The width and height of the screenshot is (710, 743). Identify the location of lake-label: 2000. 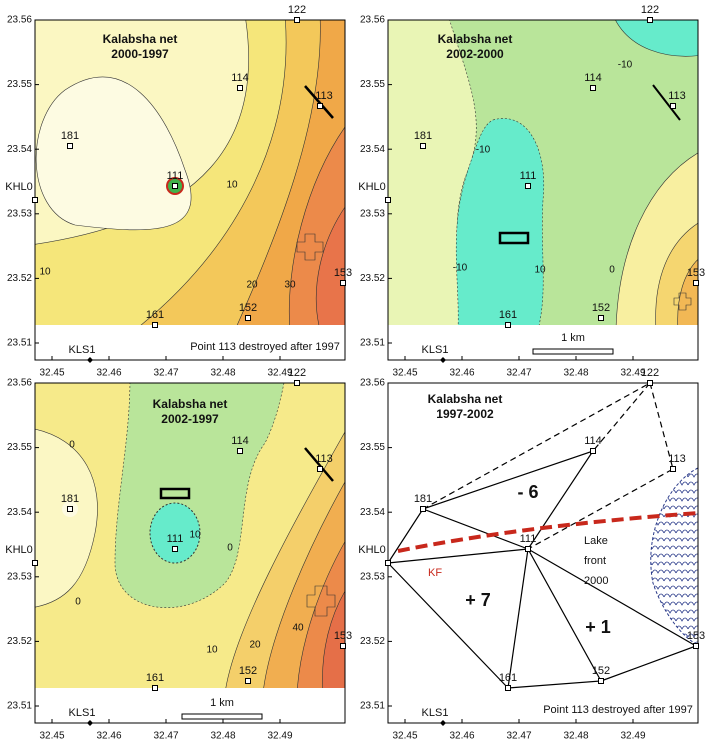
(596, 581).